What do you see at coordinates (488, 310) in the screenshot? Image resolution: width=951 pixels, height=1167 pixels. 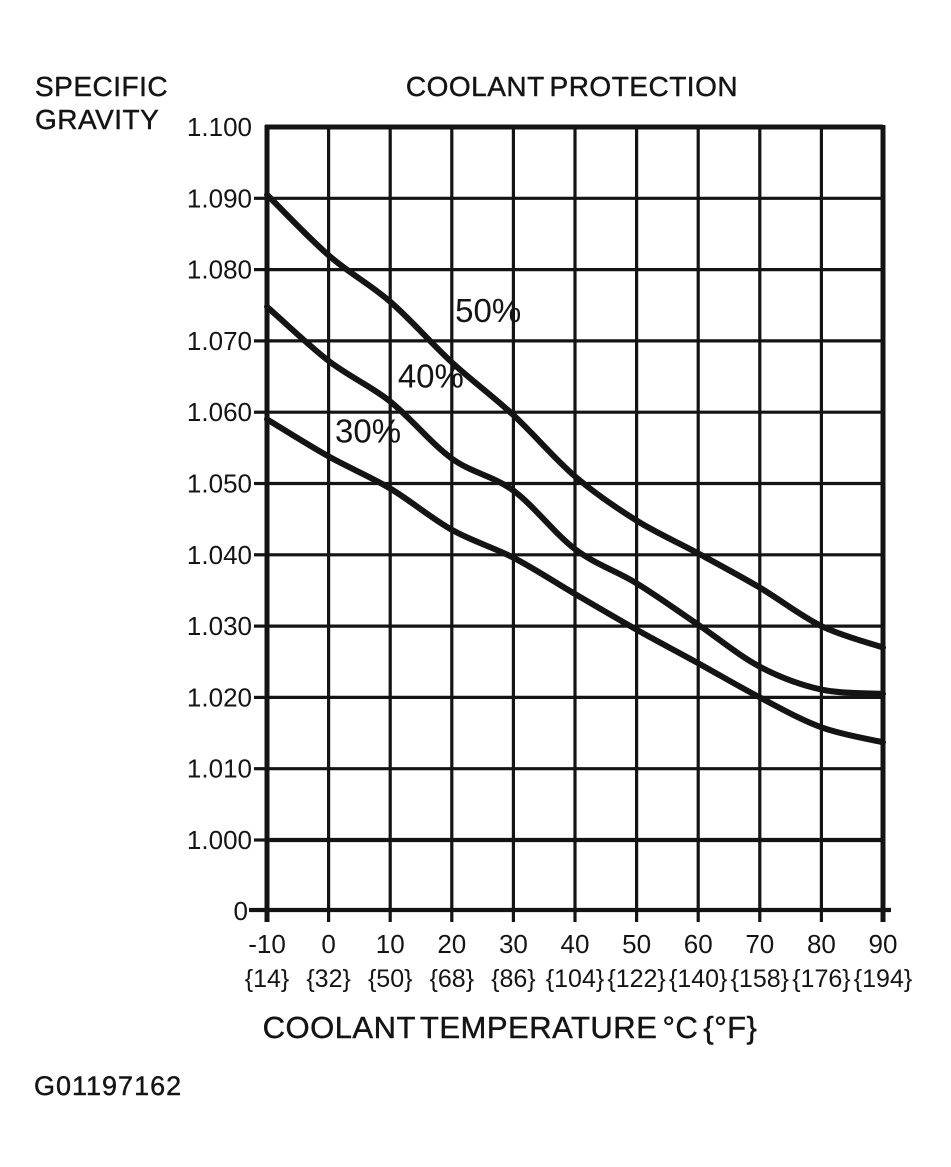 I see `curve-label-50pct: 50%` at bounding box center [488, 310].